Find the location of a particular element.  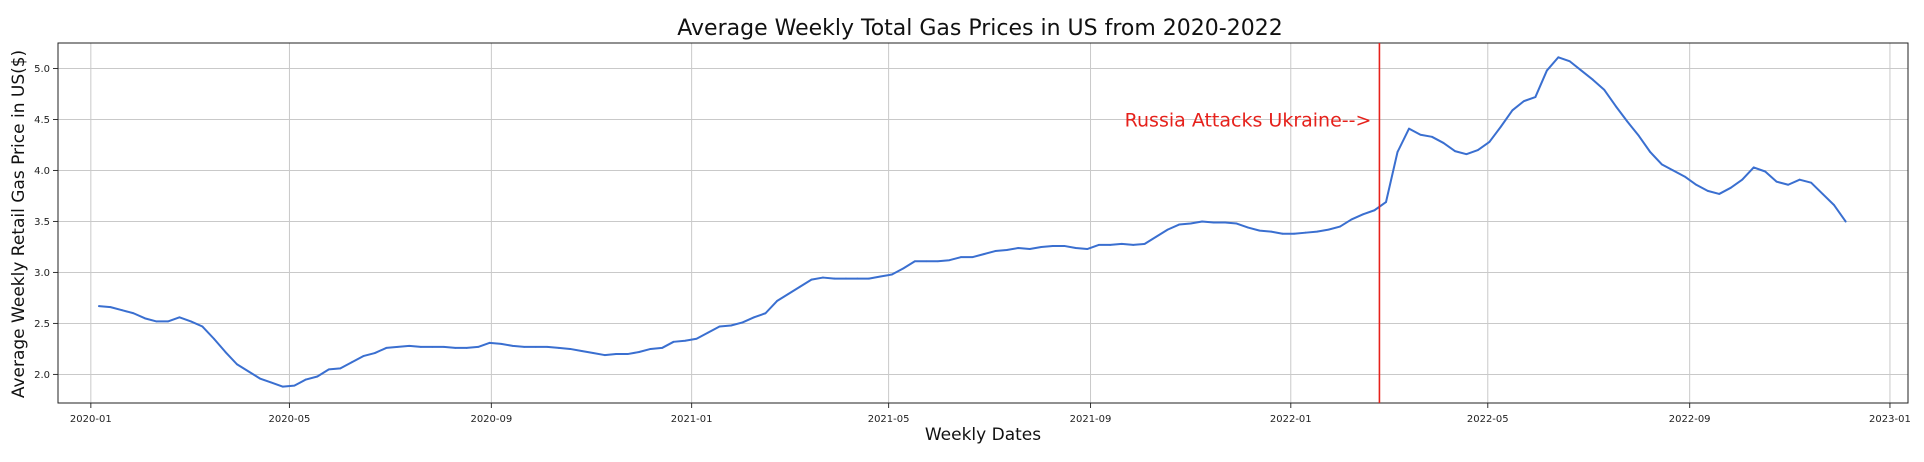

y-tick-label: 2.0 is located at coordinates (42, 375).